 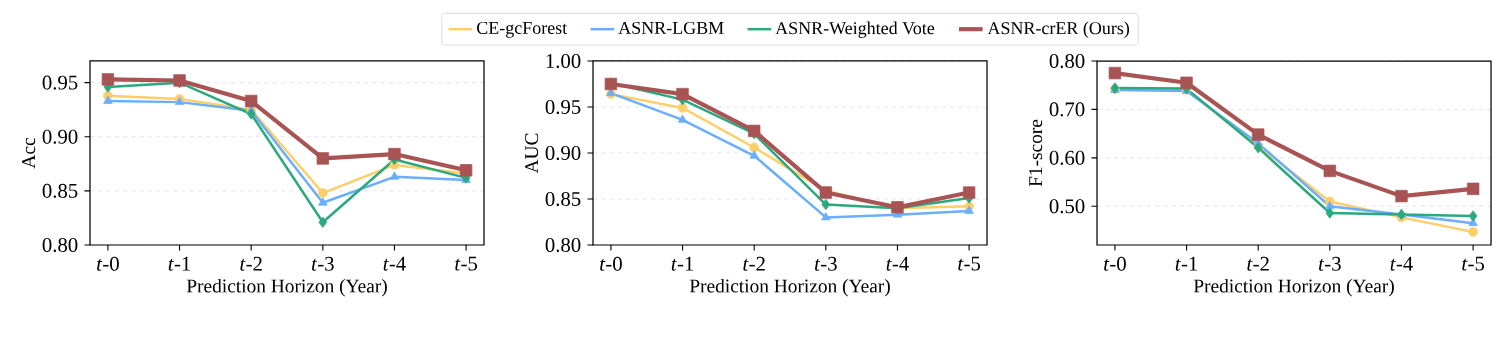 What do you see at coordinates (532, 153) in the screenshot?
I see `y-axis-title: AUC` at bounding box center [532, 153].